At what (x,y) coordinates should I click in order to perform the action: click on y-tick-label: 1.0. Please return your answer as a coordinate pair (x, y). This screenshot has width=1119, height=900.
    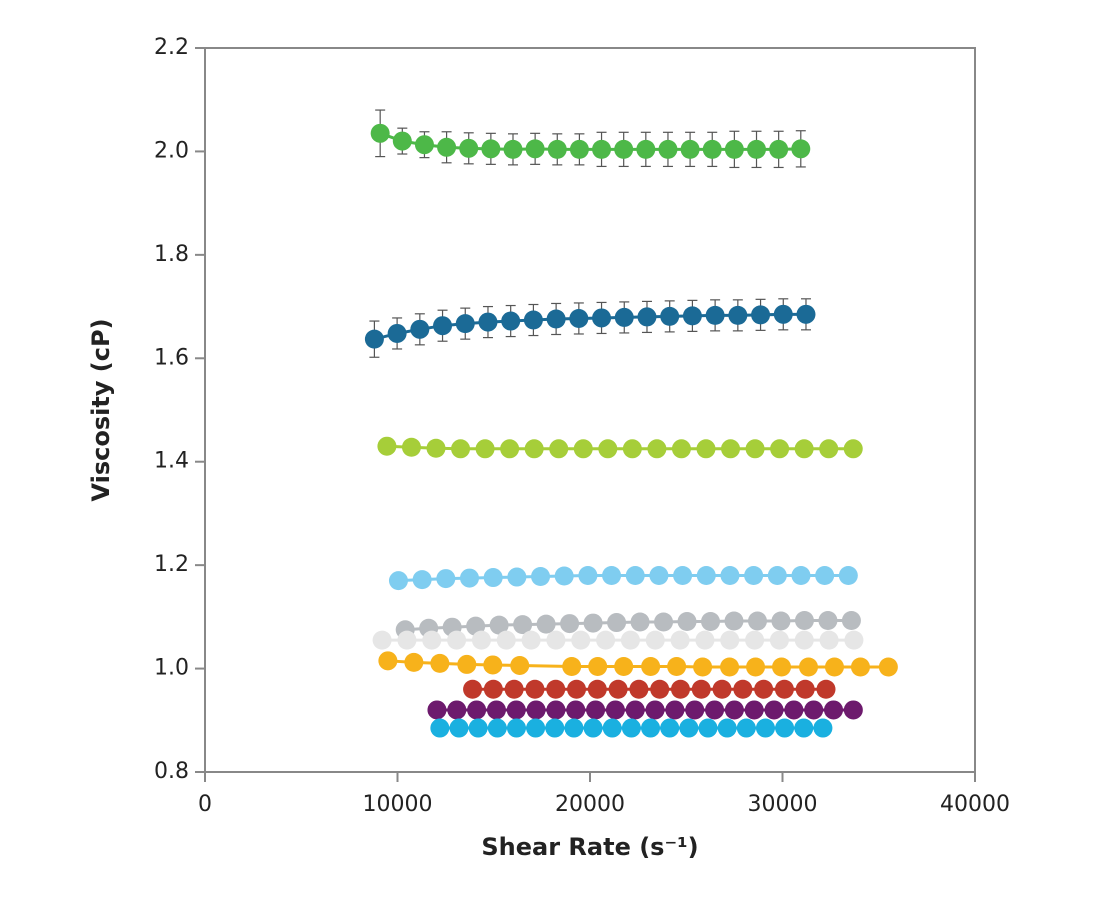
    Looking at the image, I should click on (171, 668).